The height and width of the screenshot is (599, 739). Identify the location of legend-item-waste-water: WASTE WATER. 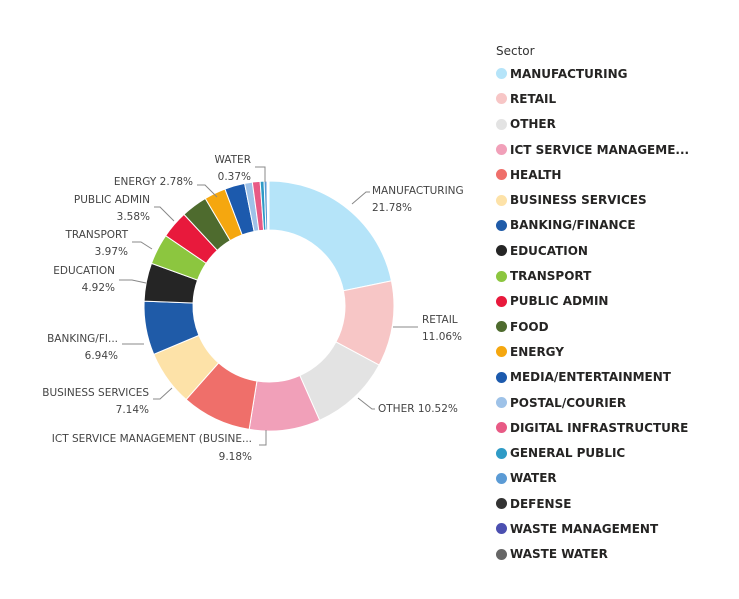
(592, 554).